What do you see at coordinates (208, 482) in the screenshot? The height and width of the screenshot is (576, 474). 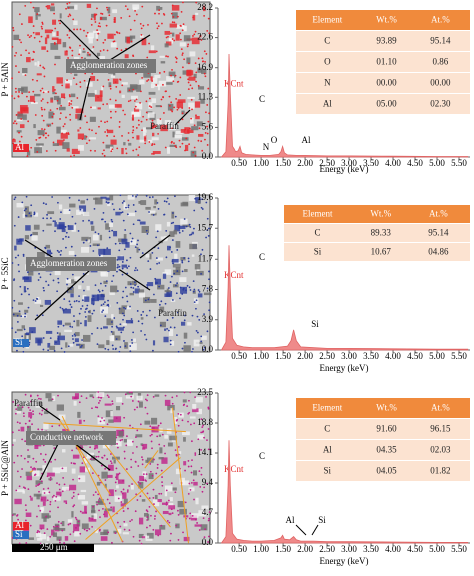 I see `y-tick-label: 9.4` at bounding box center [208, 482].